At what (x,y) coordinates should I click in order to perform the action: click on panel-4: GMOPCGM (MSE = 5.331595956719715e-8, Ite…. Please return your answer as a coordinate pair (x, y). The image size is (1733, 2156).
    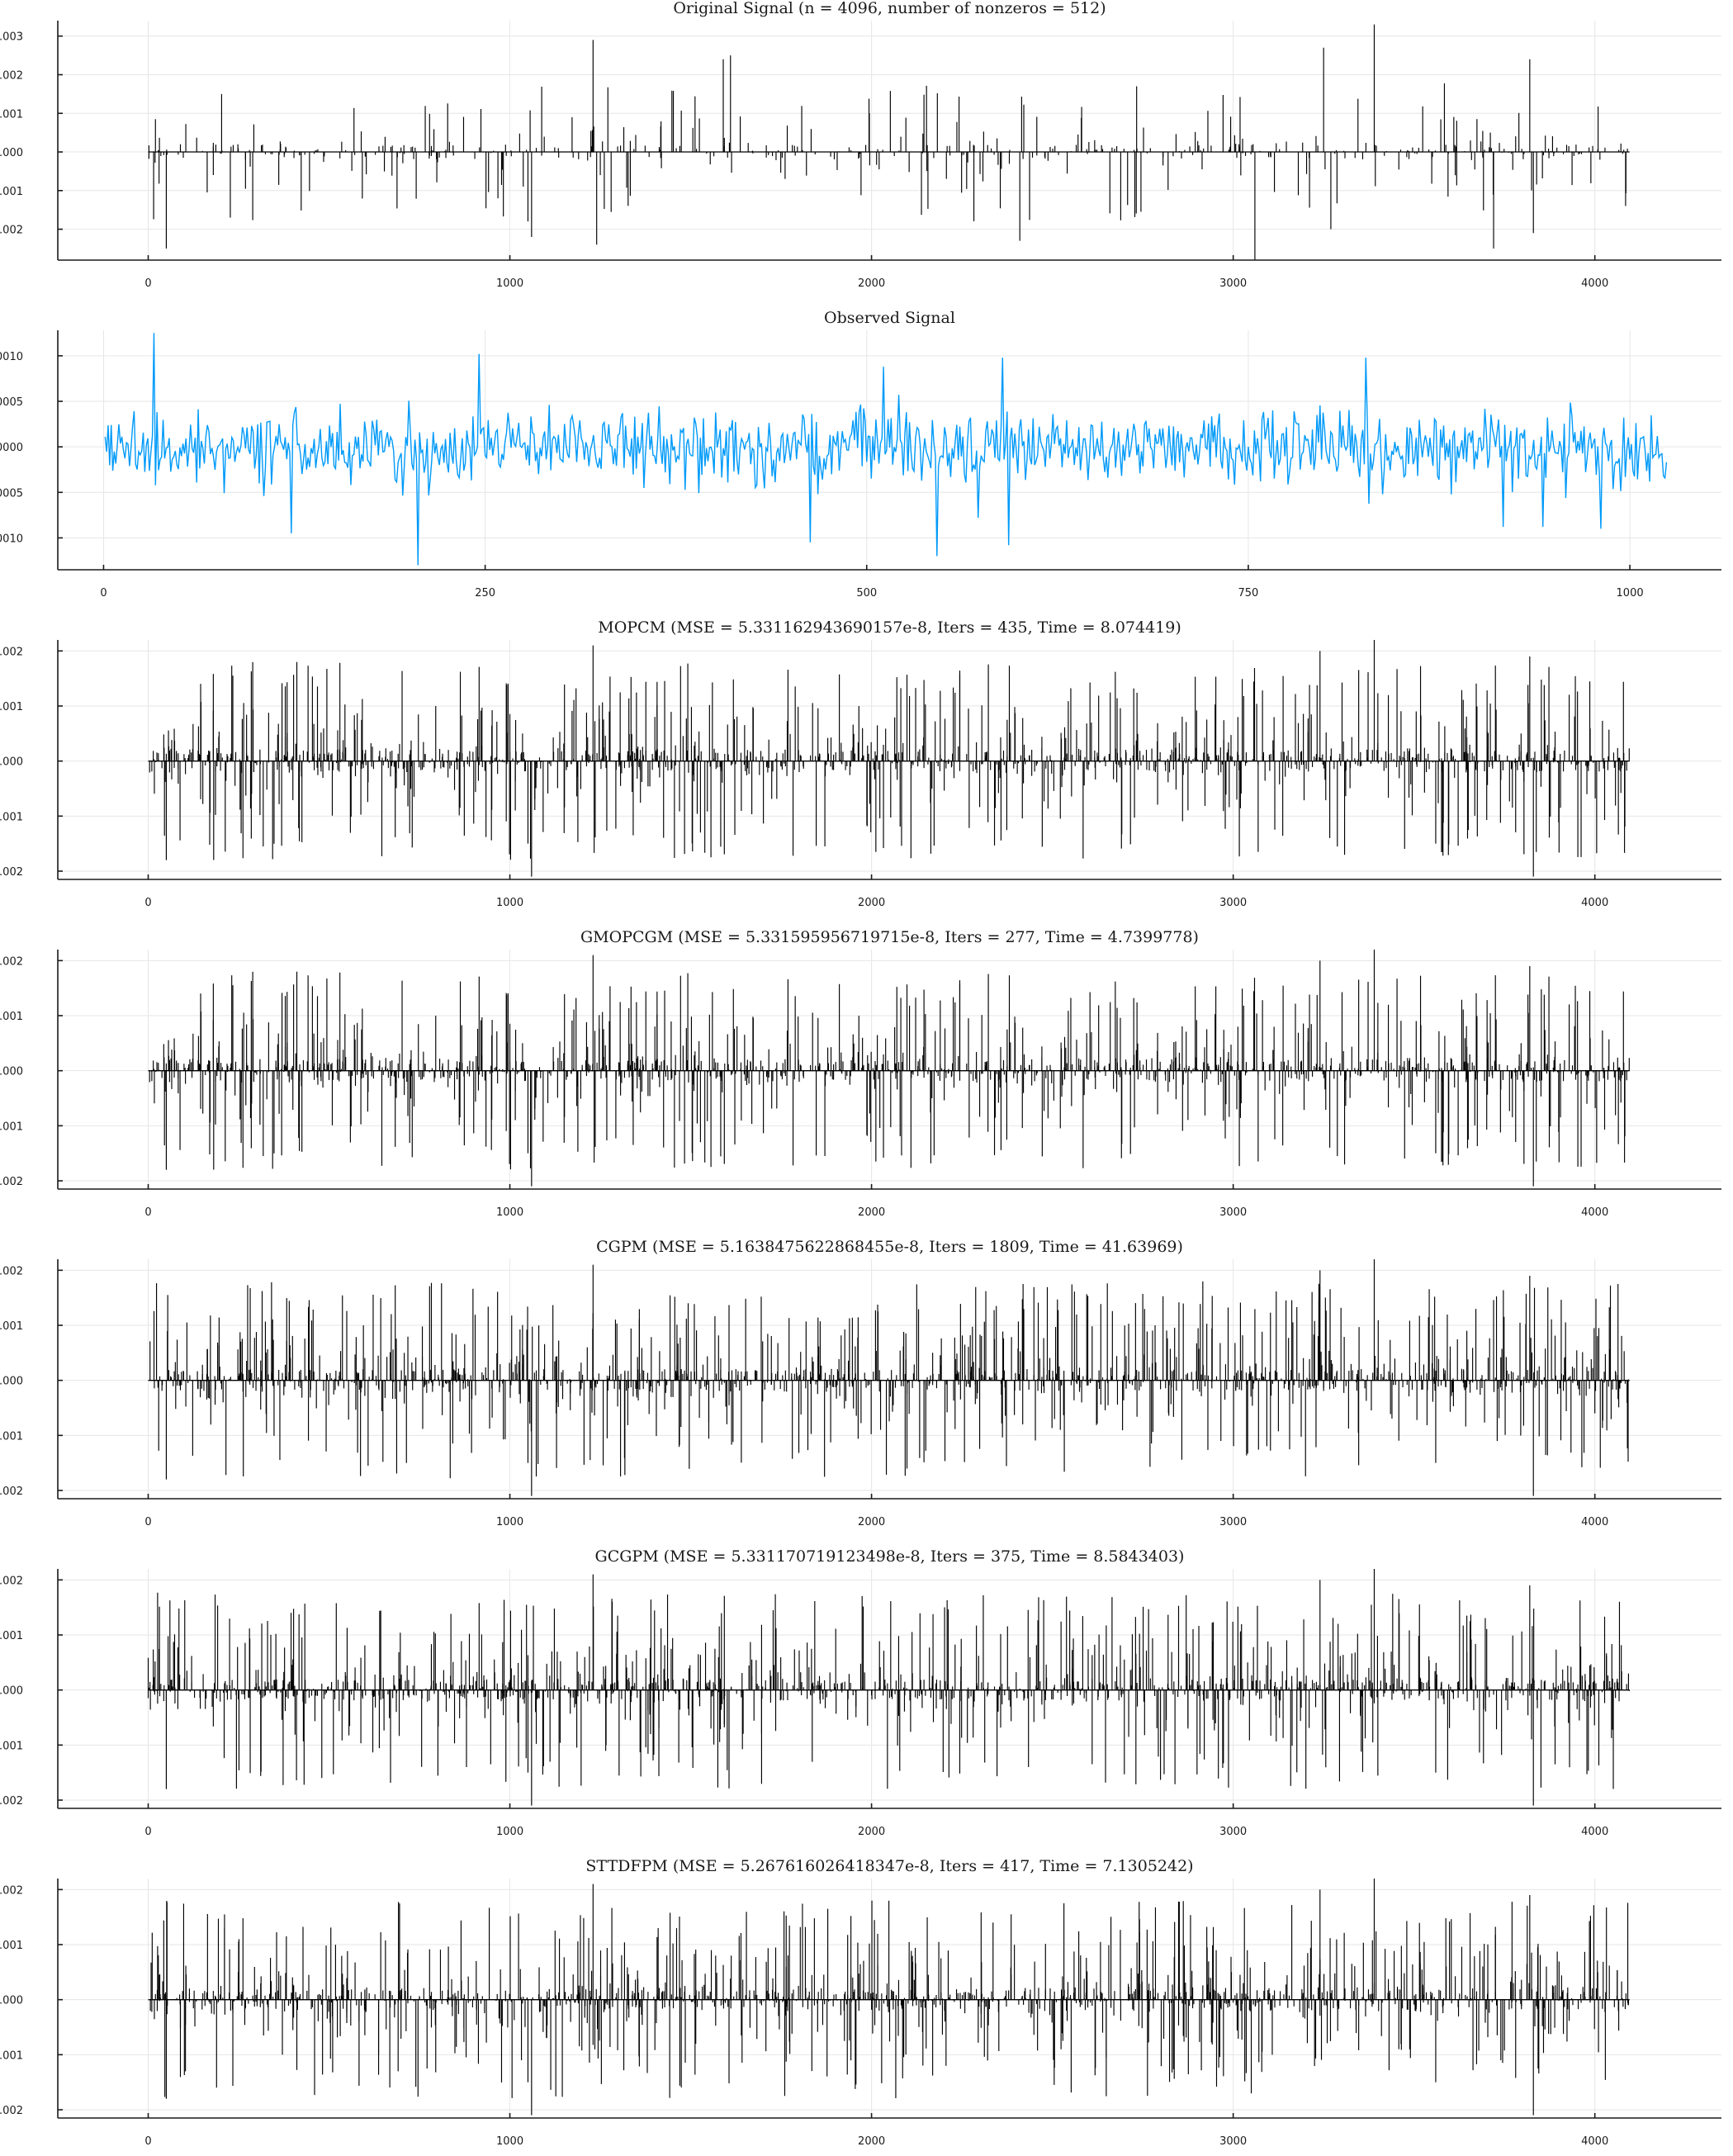
    Looking at the image, I should click on (860, 1074).